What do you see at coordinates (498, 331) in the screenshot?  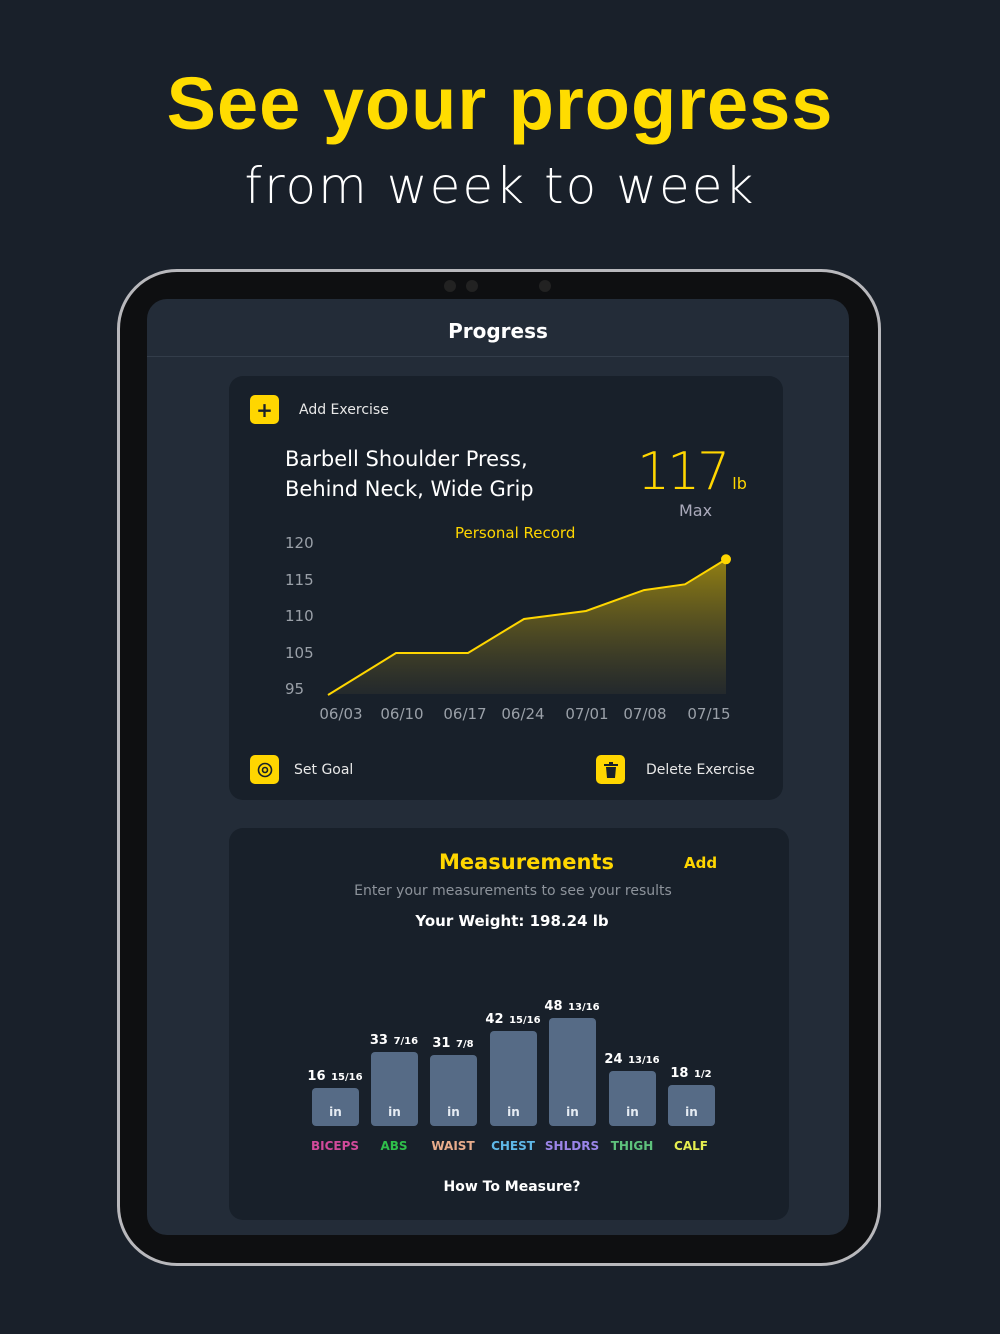 I see `screen-title: Progress` at bounding box center [498, 331].